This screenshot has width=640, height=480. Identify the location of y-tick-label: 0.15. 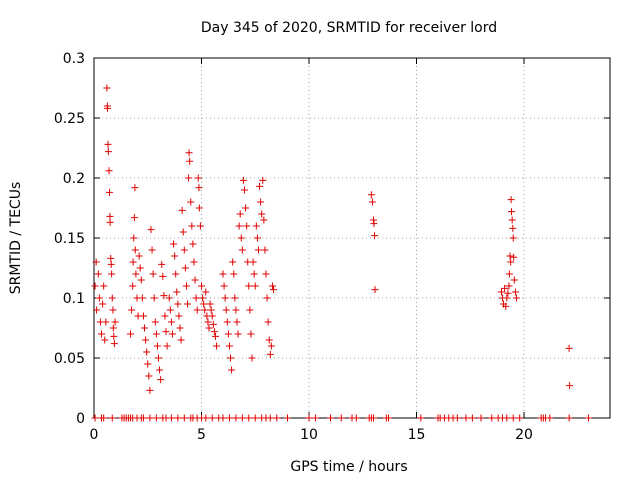
(69, 239).